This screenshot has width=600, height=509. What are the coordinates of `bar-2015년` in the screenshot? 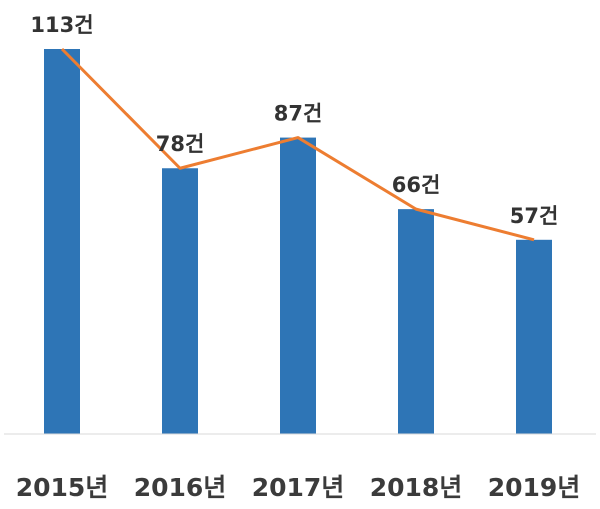 It's located at (62, 241).